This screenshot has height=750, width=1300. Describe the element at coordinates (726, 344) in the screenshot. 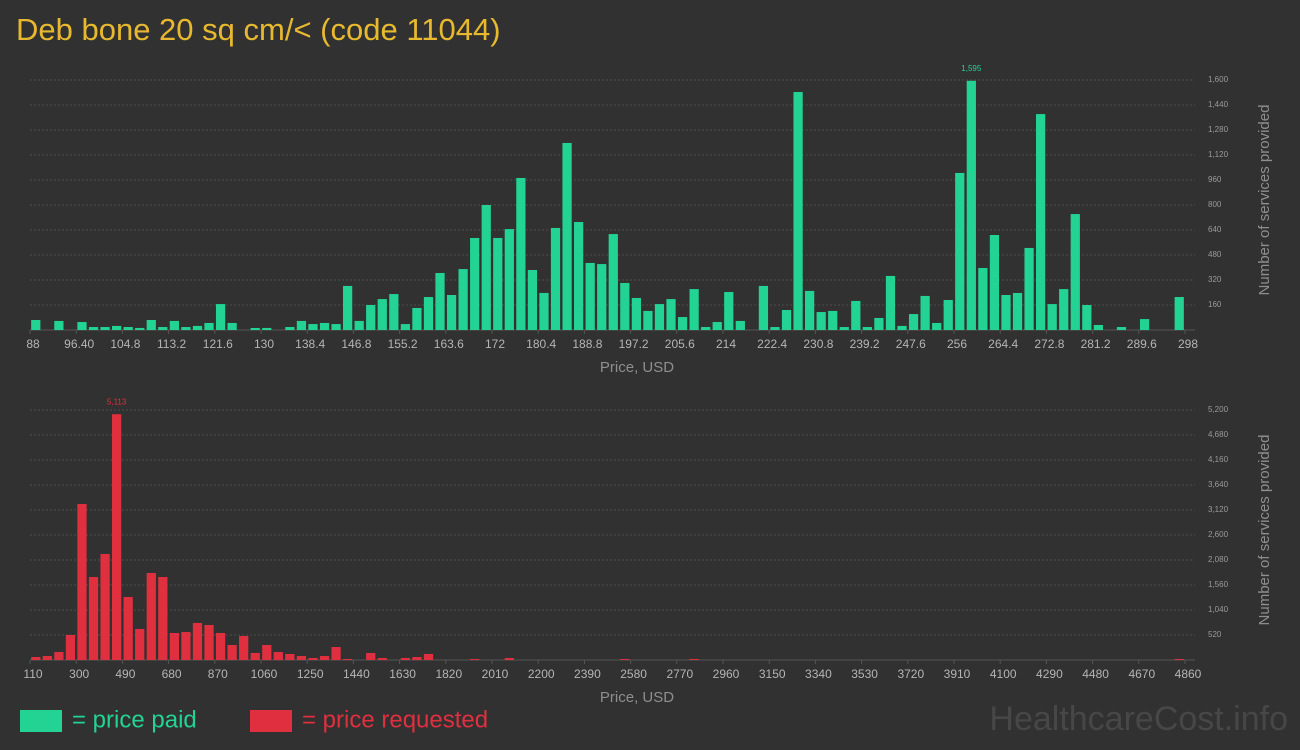

I see `x-tick-label: 214` at that location.